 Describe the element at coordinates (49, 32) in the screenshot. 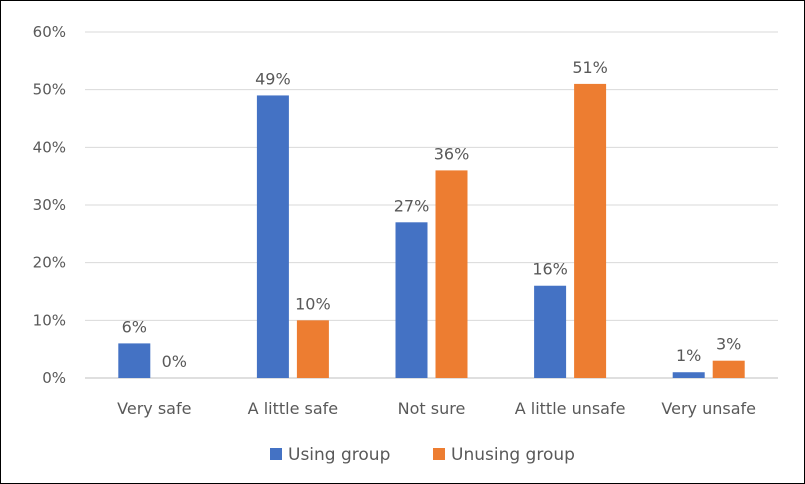

I see `y-tick-label: 60%` at that location.